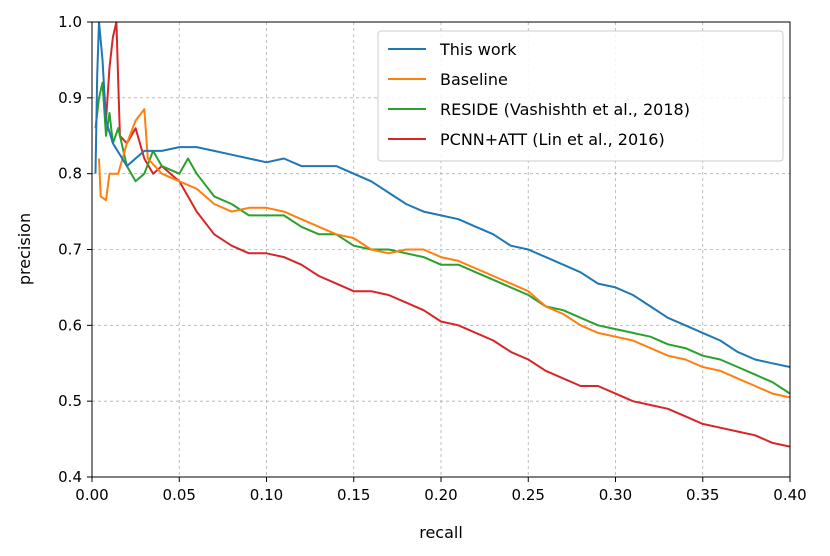 The image size is (830, 556). What do you see at coordinates (789, 495) in the screenshot?
I see `x-tick-label: 0.40` at bounding box center [789, 495].